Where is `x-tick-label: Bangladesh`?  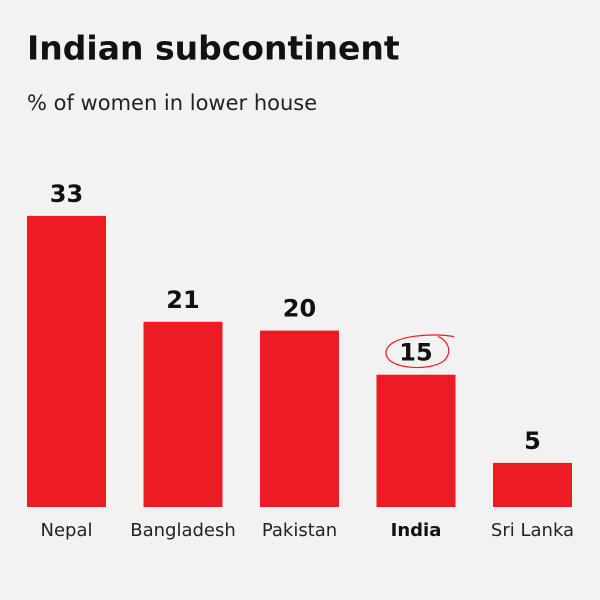
x-tick-label: Bangladesh is located at coordinates (183, 530).